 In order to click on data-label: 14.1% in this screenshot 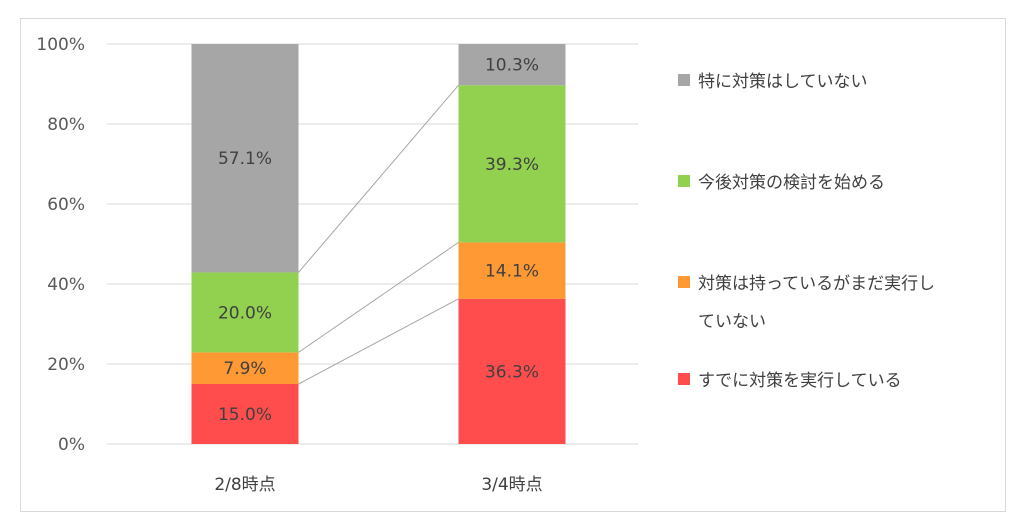, I will do `click(512, 272)`.